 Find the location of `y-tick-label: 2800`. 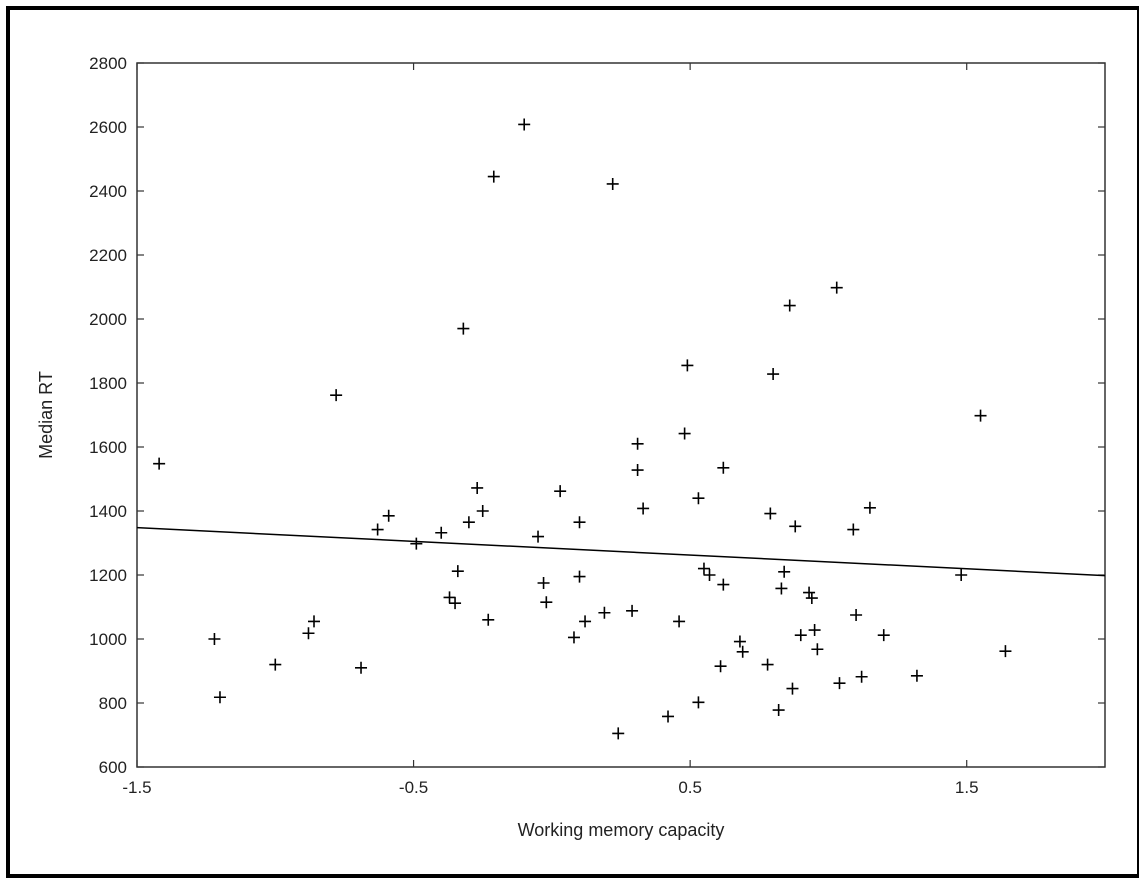

y-tick-label: 2800 is located at coordinates (108, 63).